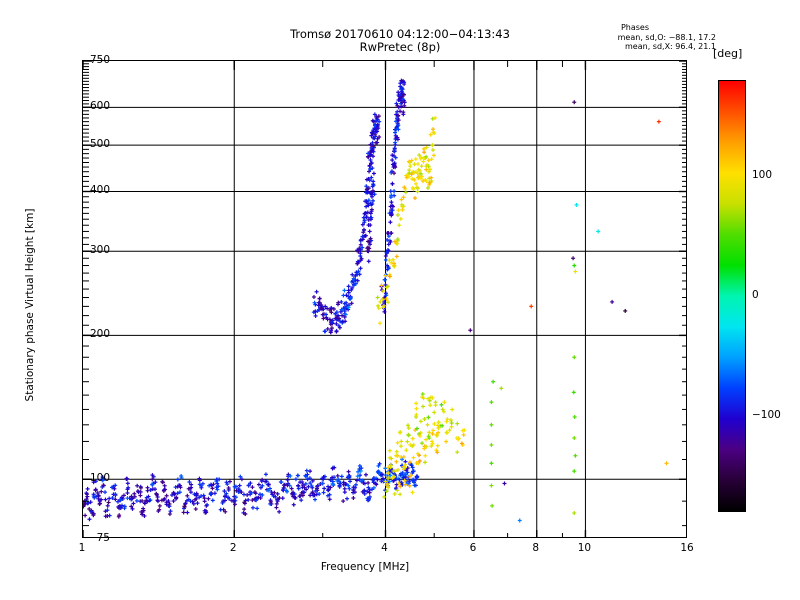 This screenshot has width=800, height=600. I want to click on x-tick-label: 4, so click(384, 548).